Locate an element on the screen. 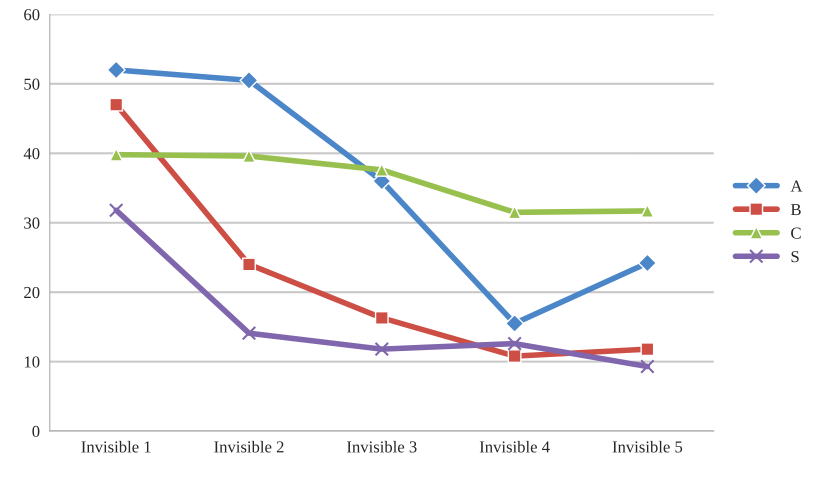 Image resolution: width=830 pixels, height=479 pixels. x-tick-label: Invisible 3 is located at coordinates (381, 446).